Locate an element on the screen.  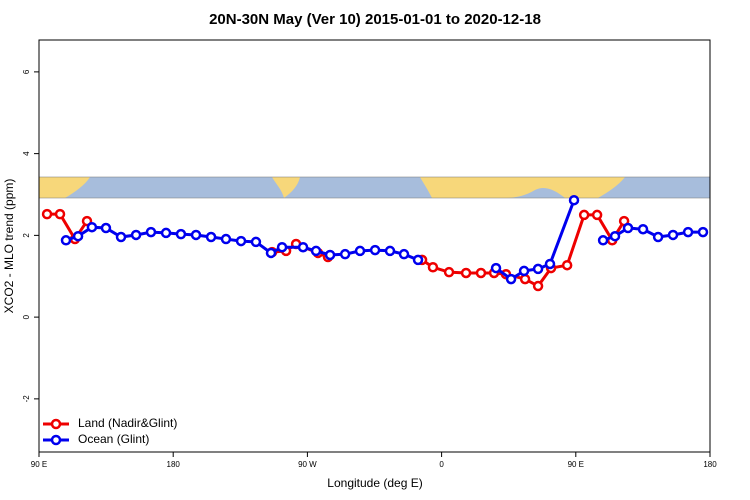
x-tick-label: 90 W is located at coordinates (307, 464).